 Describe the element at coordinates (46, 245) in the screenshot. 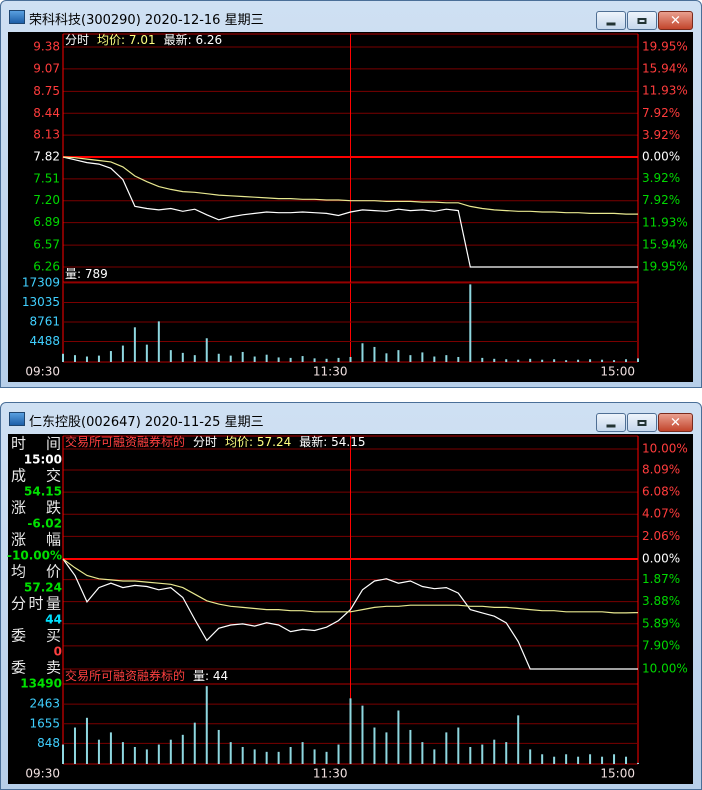

I see `y-tick-label: 6.57` at that location.